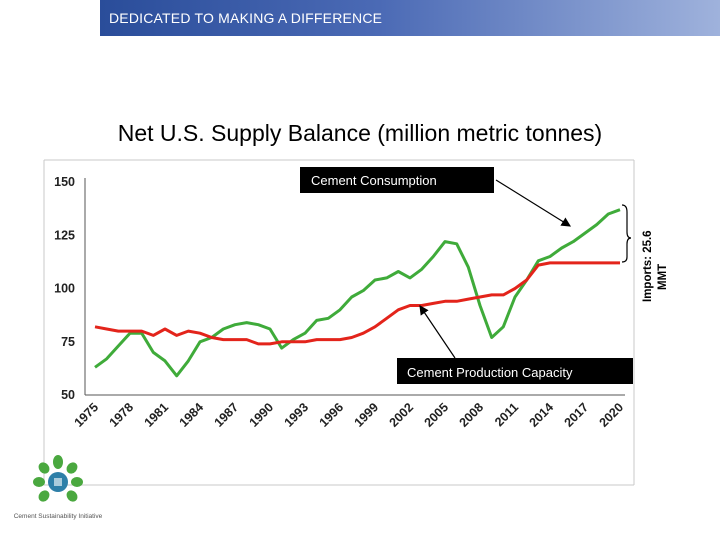  I want to click on x-tick-label: 1996, so click(332, 415).